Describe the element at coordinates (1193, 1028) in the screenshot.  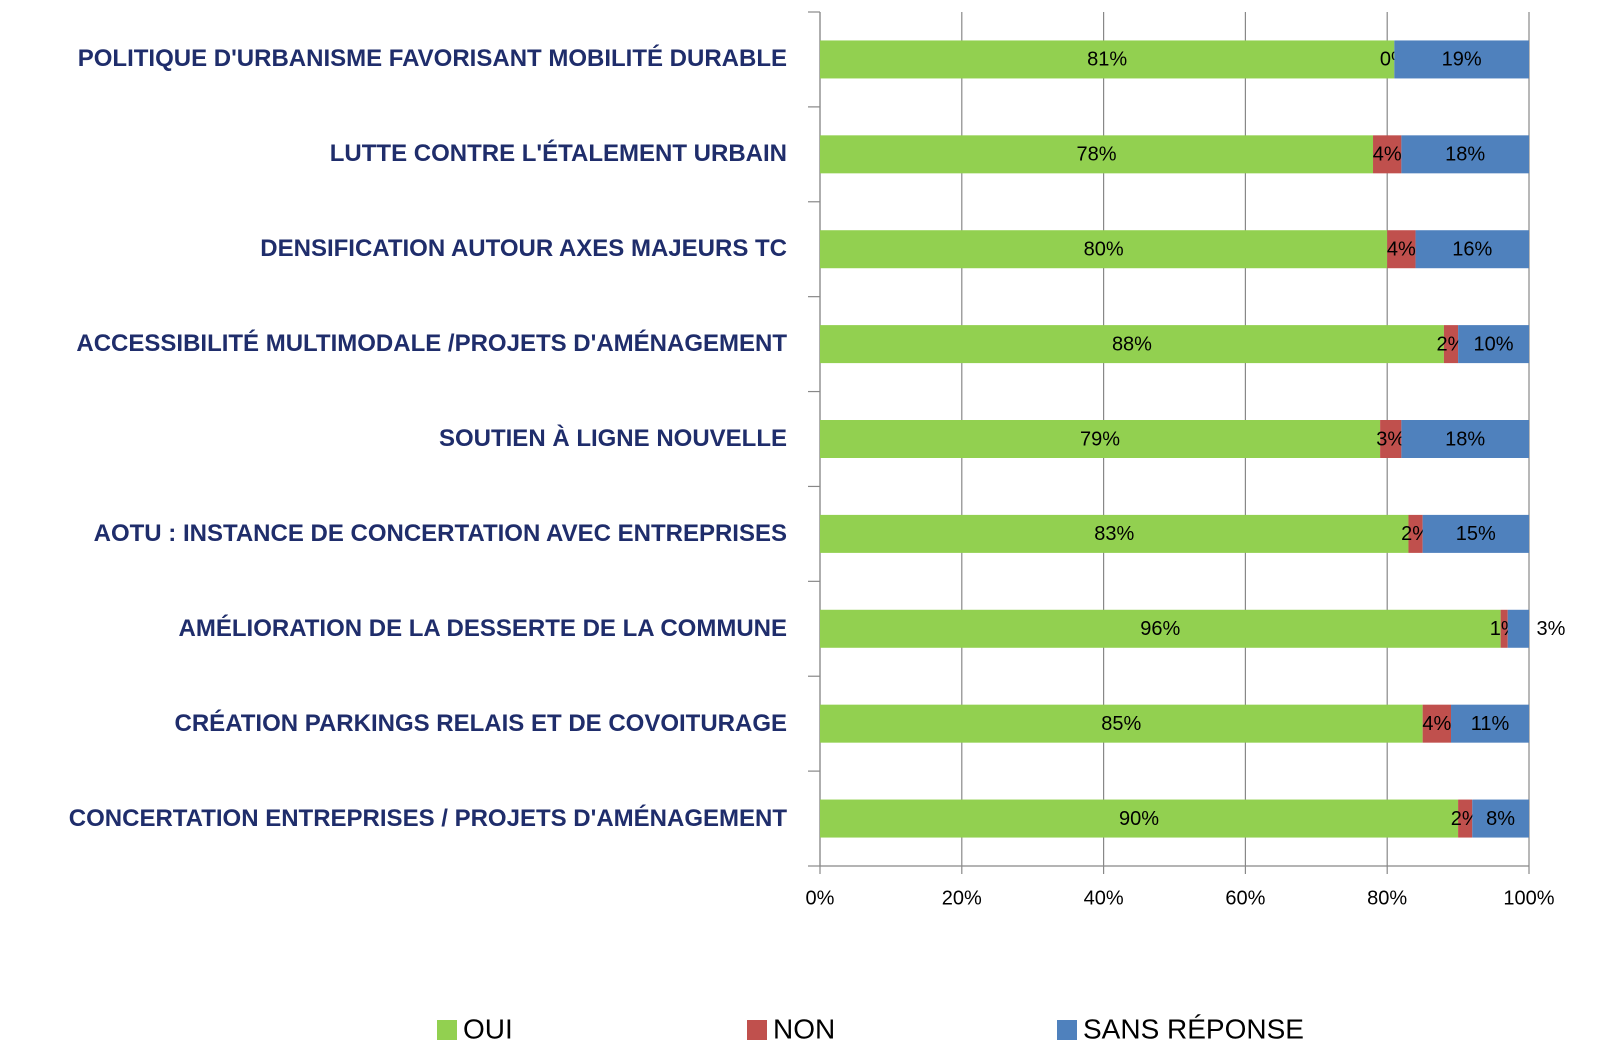
I see `legend-label: SANS RÉPONSE` at that location.